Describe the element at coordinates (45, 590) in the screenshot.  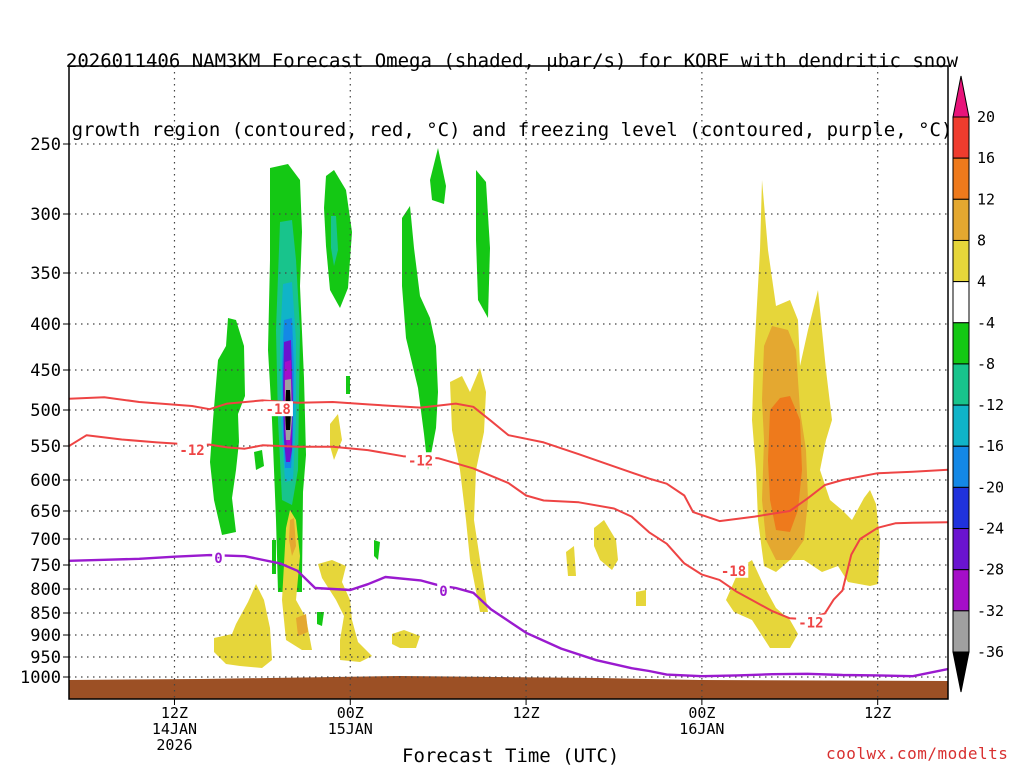
I see `y-tick-label: 800` at that location.